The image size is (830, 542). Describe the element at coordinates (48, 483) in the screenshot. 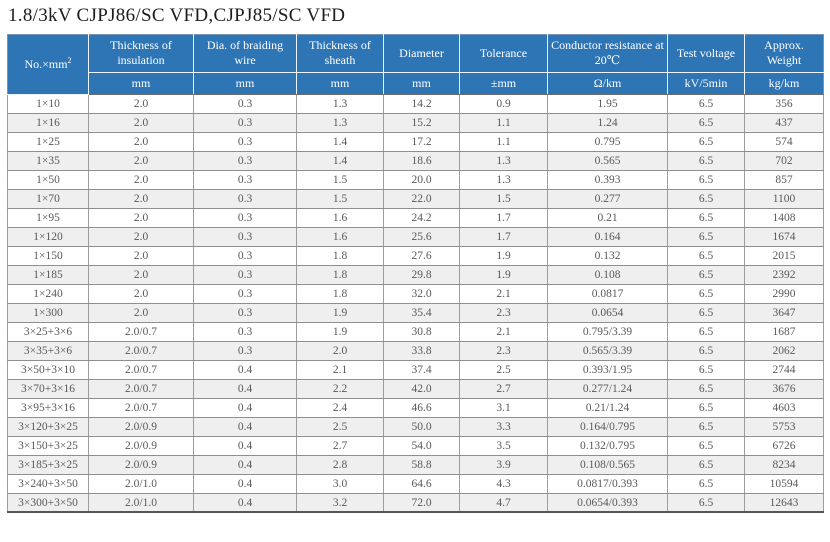

I see `cell-size: 3×240+3×50` at that location.